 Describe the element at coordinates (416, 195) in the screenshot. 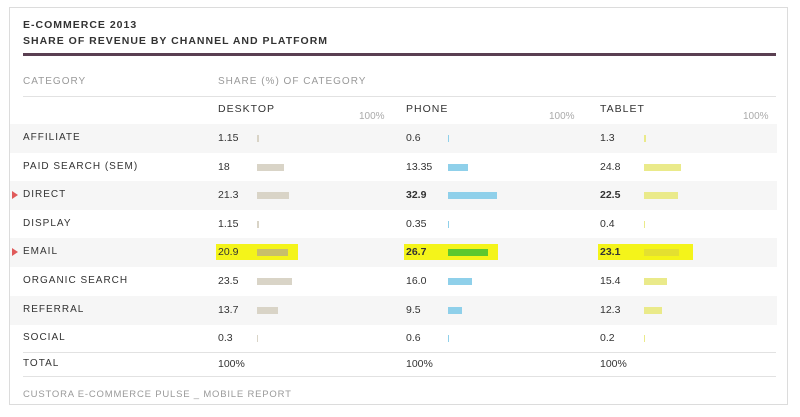

I see `value-label-phone: 32.9` at that location.